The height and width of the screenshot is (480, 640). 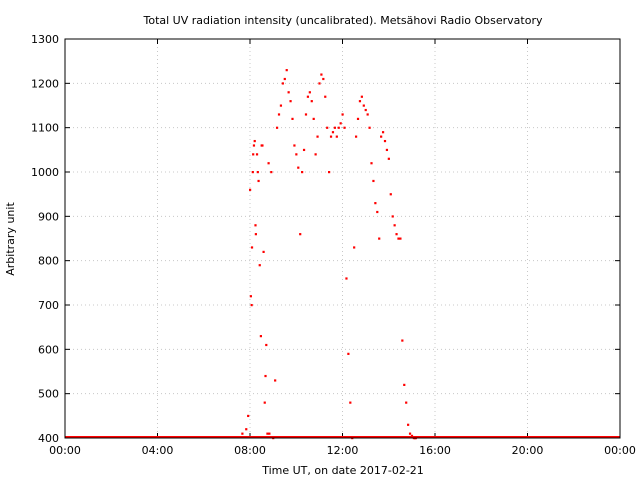 I want to click on x-tick-label: 00:00, so click(x=620, y=450).